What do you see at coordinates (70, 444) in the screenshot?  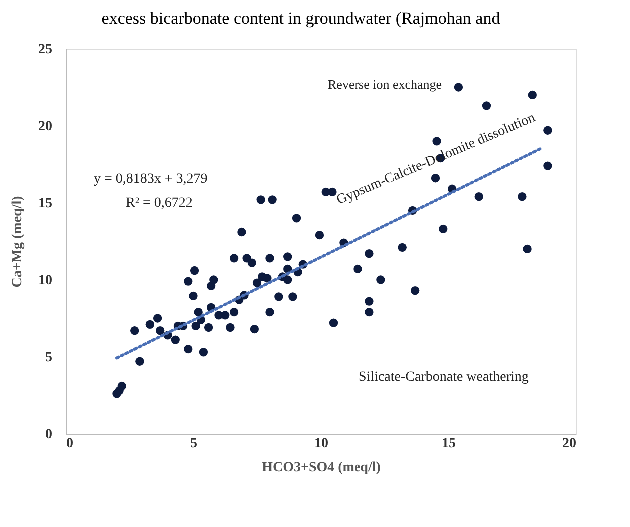 I see `x-tick-label: 0` at bounding box center [70, 444].